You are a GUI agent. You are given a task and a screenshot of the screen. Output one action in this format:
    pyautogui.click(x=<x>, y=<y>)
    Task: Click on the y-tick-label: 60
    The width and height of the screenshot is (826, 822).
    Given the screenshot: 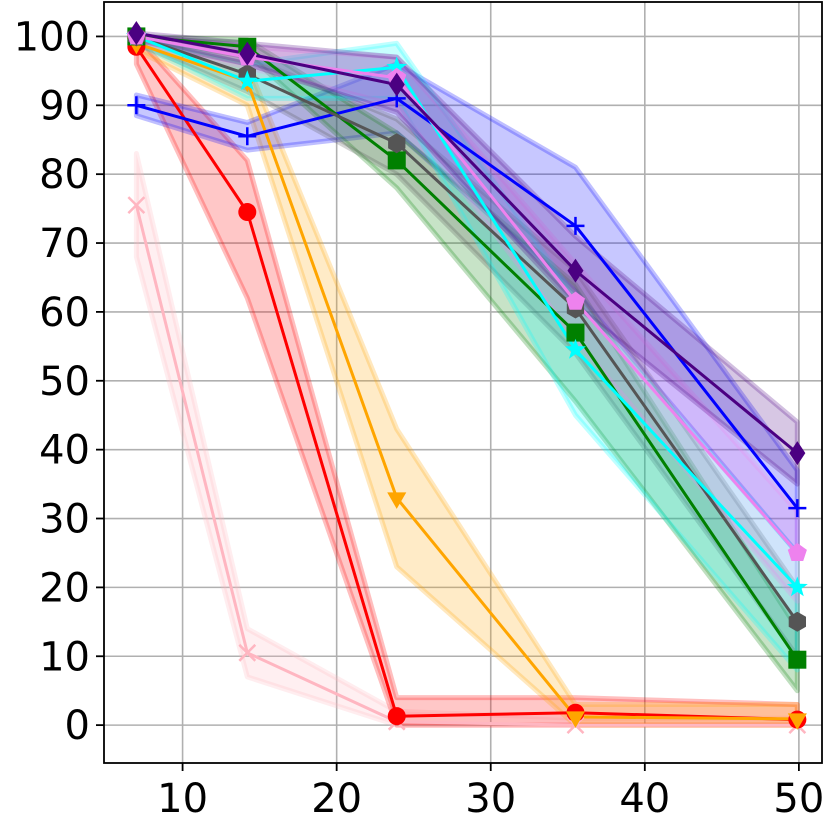 What is the action you would take?
    pyautogui.click(x=64, y=313)
    